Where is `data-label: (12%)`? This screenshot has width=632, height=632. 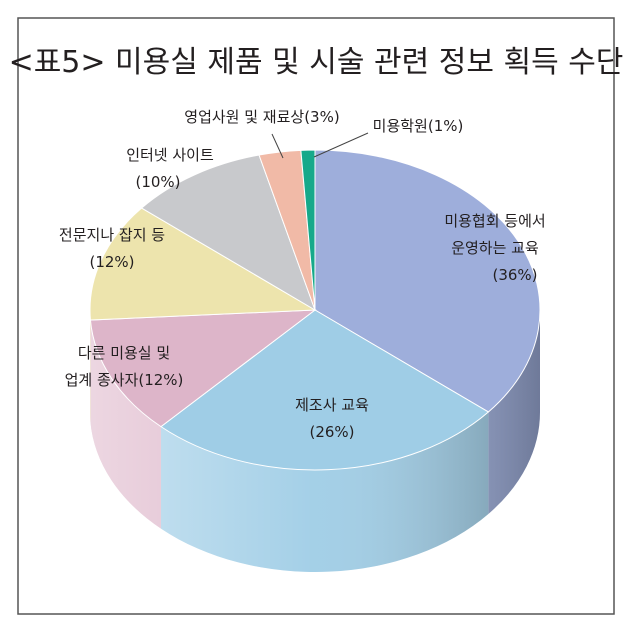
data-label: (12%) is located at coordinates (111, 262).